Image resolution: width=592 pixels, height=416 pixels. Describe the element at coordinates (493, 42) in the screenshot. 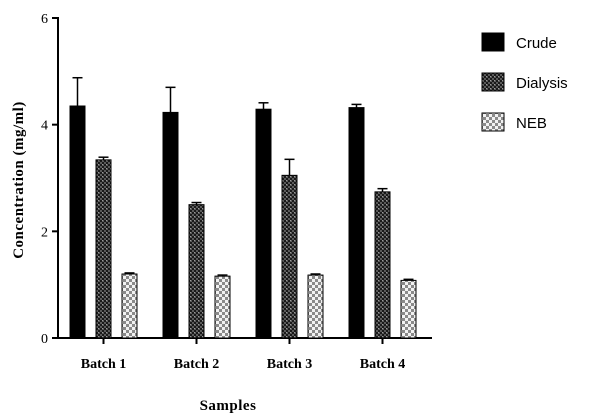

I see `legend-swatch-crude` at that location.